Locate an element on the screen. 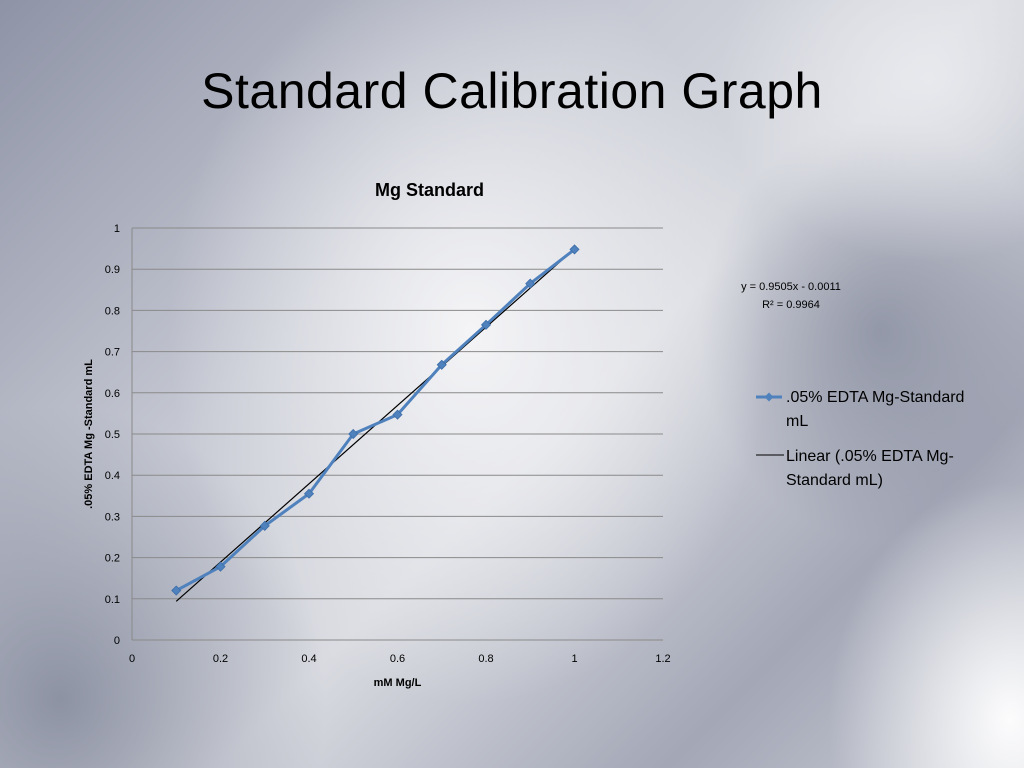  legend-series-marker is located at coordinates (769, 397).